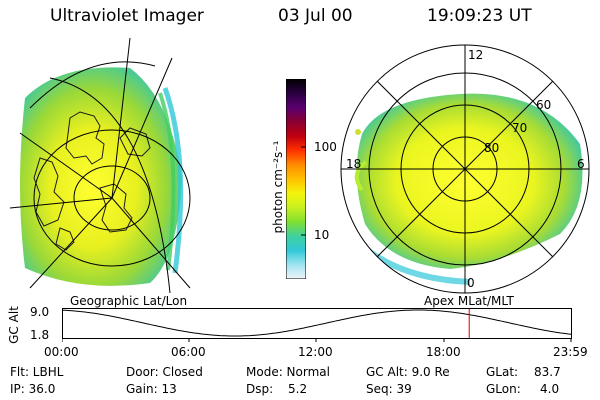 This screenshot has width=600, height=400. I want to click on time-tick-1200: 12:00, so click(315, 352).